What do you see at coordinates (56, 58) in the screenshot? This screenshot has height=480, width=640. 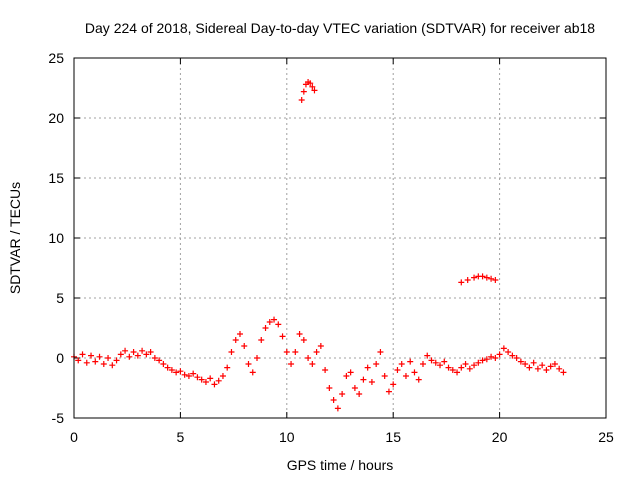 I see `y-tick-label: 25` at bounding box center [56, 58].